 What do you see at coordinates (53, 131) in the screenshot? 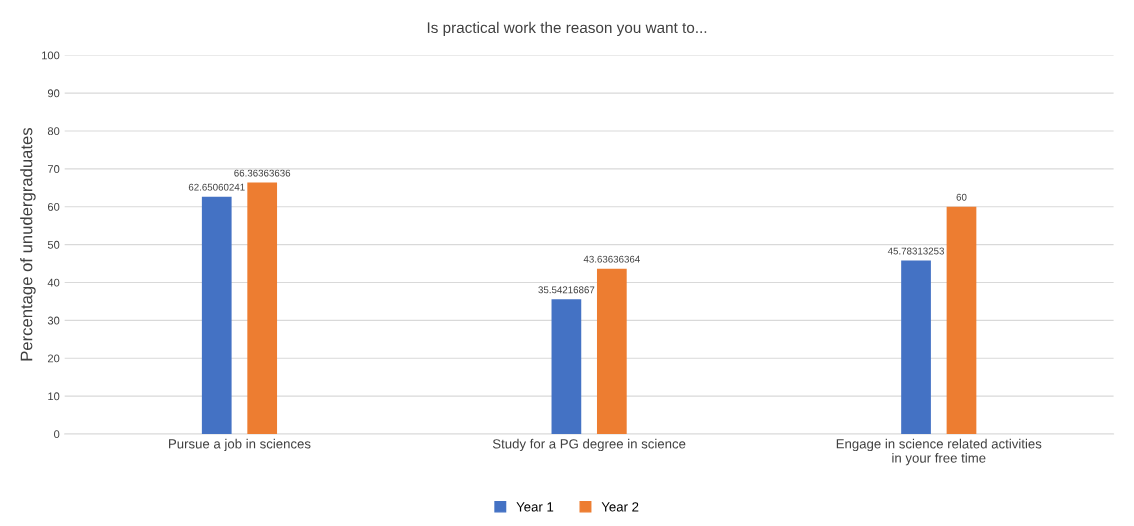
I see `y-tick-label: 80` at bounding box center [53, 131].